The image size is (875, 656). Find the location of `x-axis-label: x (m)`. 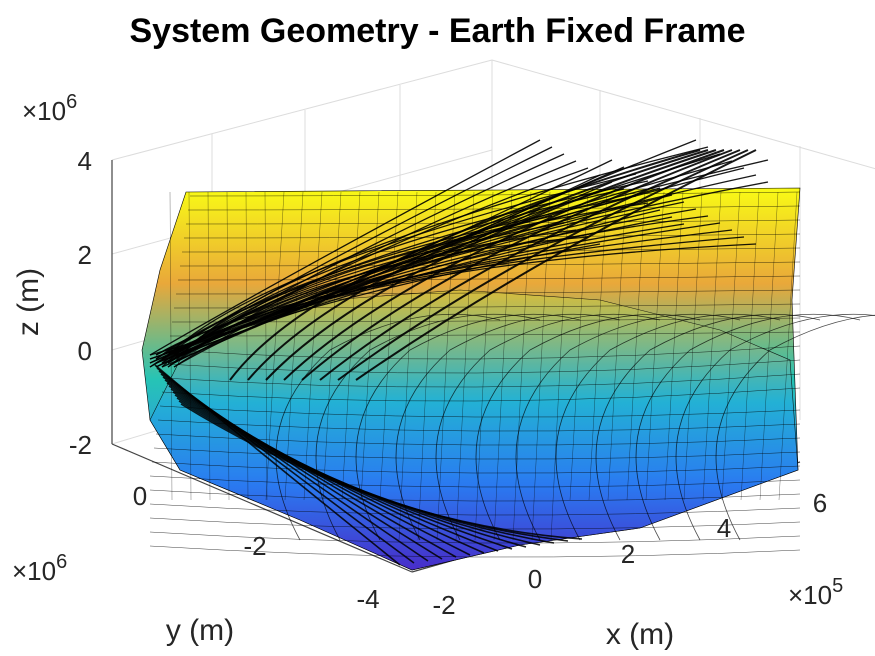

x-axis-label: x (m) is located at coordinates (640, 634).